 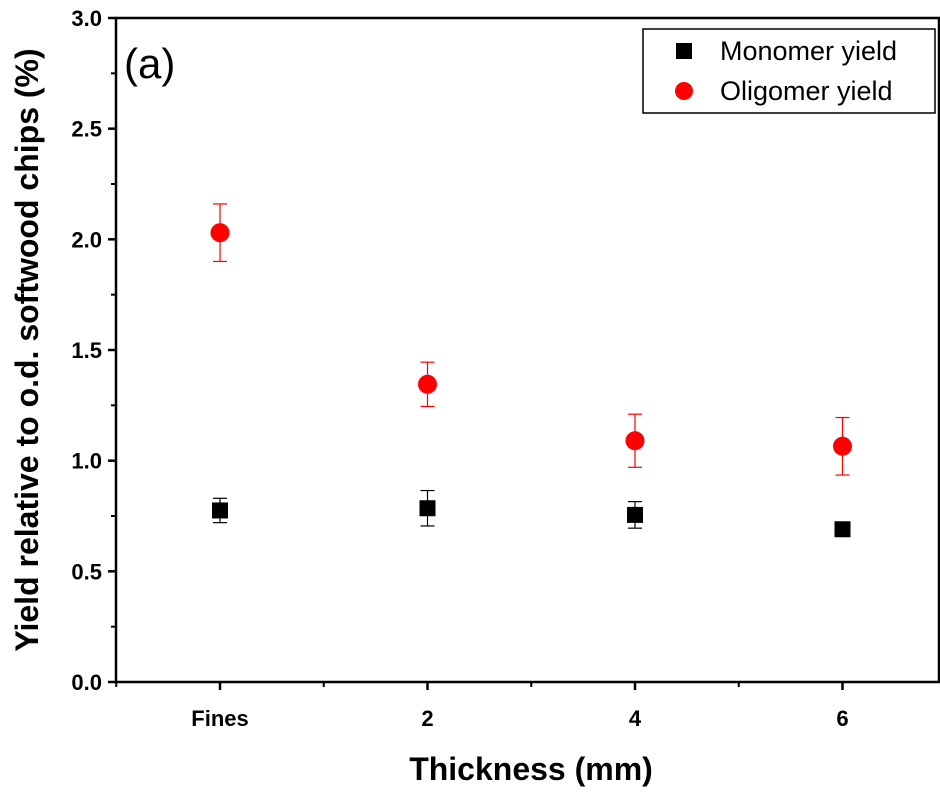 What do you see at coordinates (806, 91) in the screenshot?
I see `legend-label: Oligomer yield` at bounding box center [806, 91].